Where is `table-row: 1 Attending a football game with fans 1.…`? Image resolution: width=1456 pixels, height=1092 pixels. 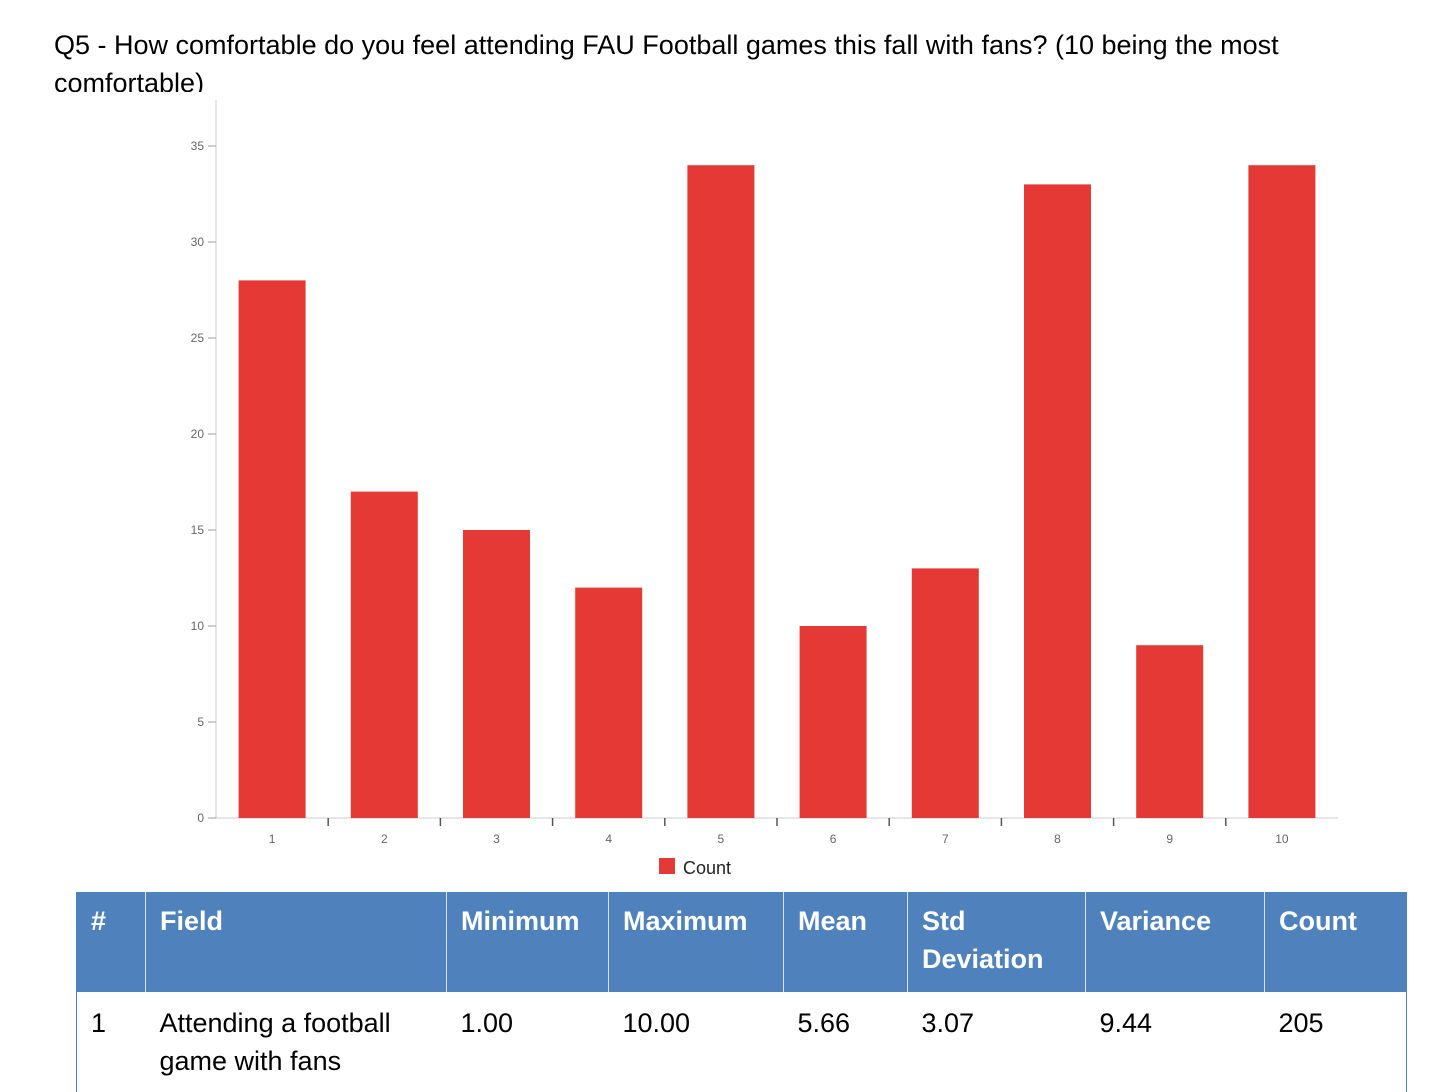 table-row: 1 Attending a football game with fans 1.… is located at coordinates (741, 1042).